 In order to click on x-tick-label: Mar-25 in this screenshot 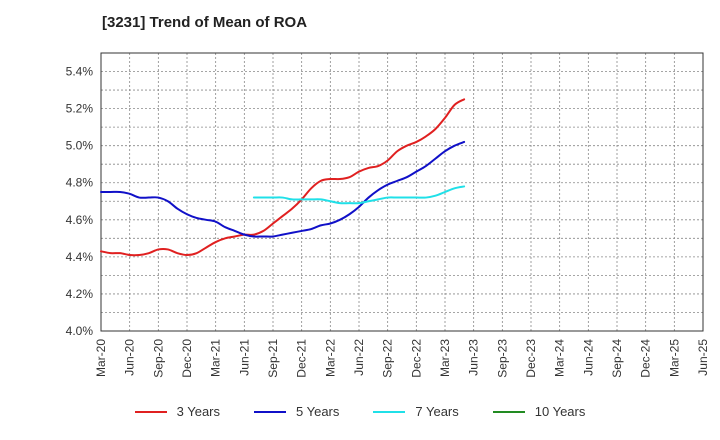, I will do `click(674, 358)`.